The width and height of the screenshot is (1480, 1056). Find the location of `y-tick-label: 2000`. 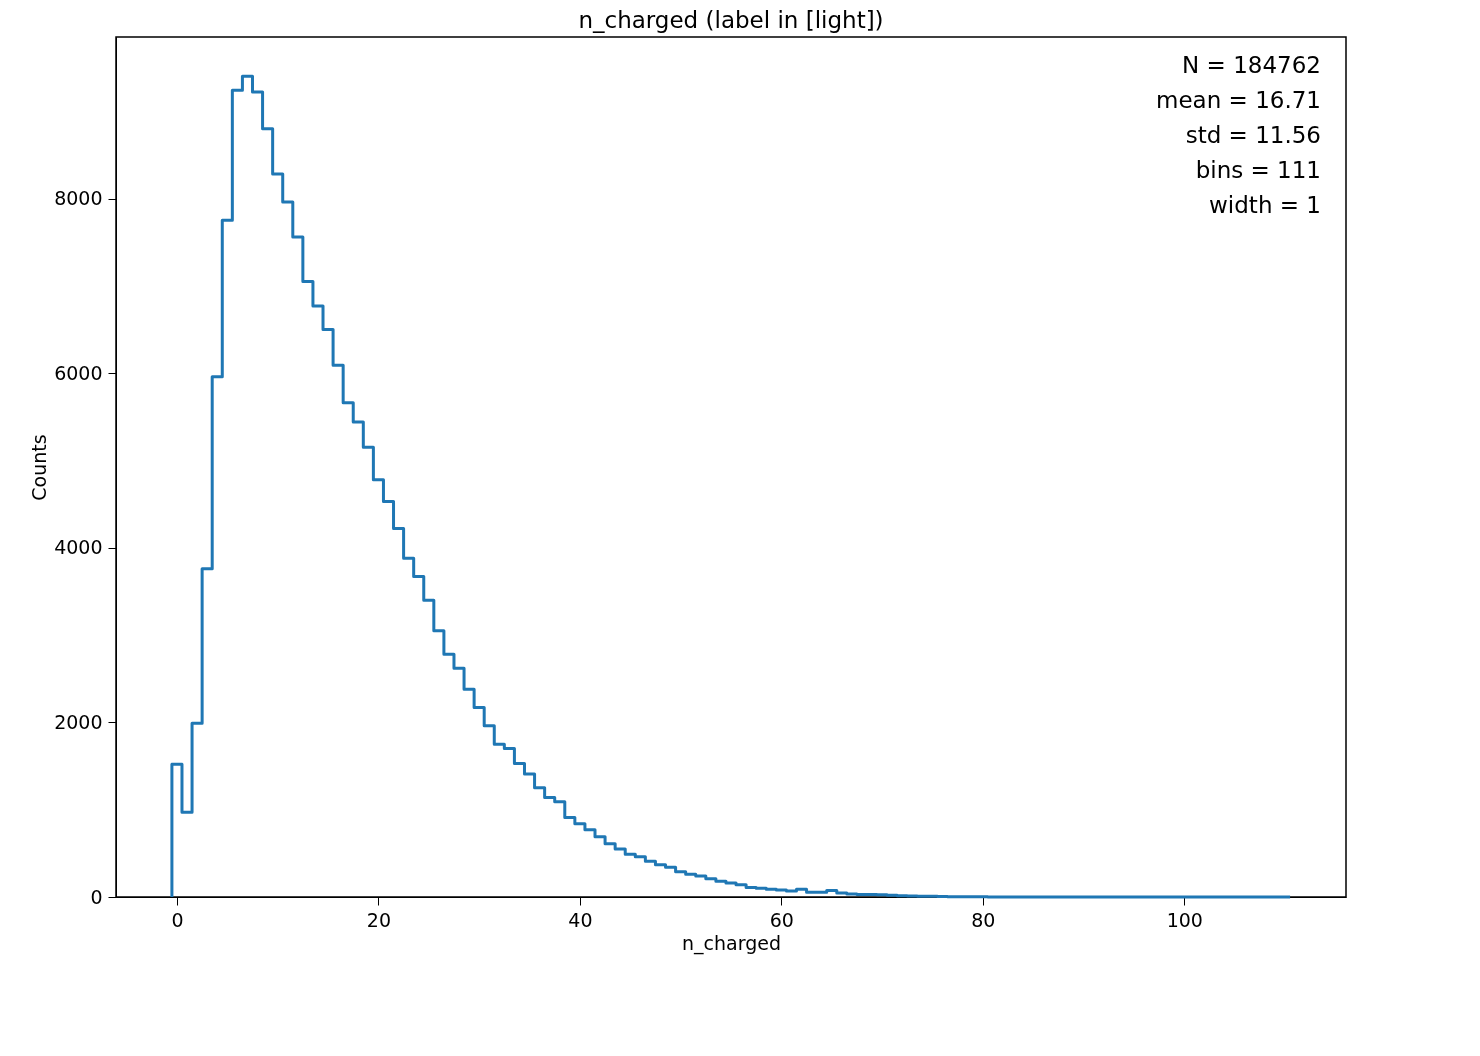

y-tick-label: 2000 is located at coordinates (78, 721).